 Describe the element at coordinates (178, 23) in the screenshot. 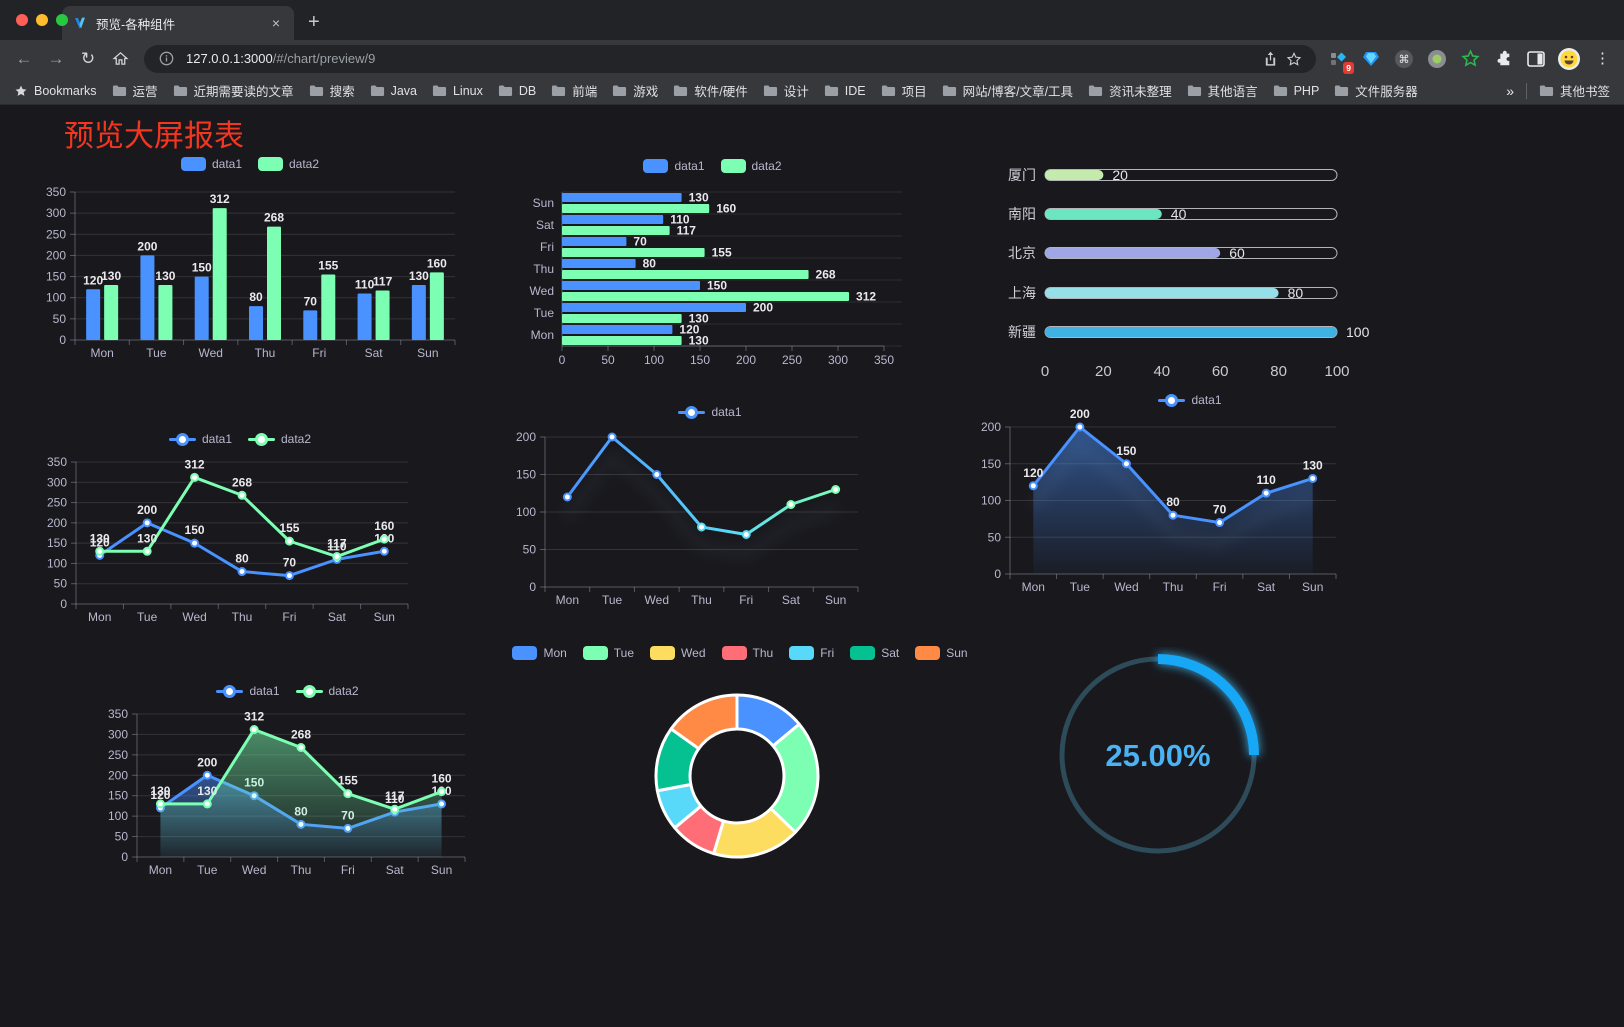

I see `browser-tab: 预览-各种组件 ×` at that location.